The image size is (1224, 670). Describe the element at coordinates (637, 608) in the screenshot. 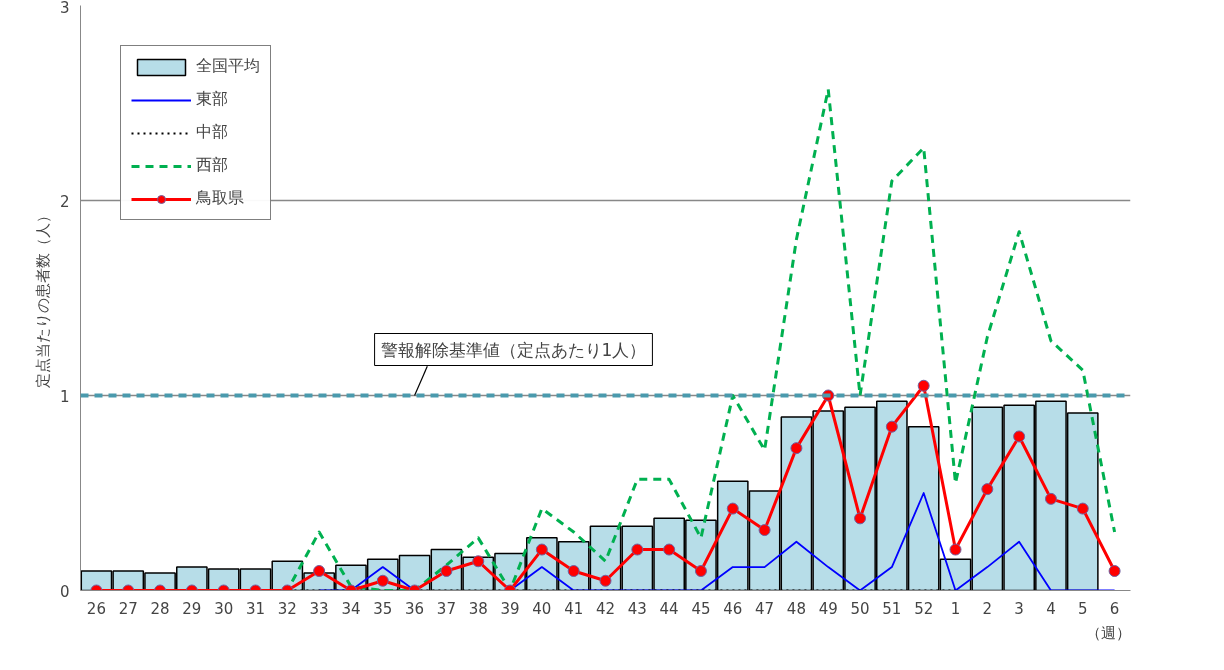

I see `x-tick-label: 43` at that location.